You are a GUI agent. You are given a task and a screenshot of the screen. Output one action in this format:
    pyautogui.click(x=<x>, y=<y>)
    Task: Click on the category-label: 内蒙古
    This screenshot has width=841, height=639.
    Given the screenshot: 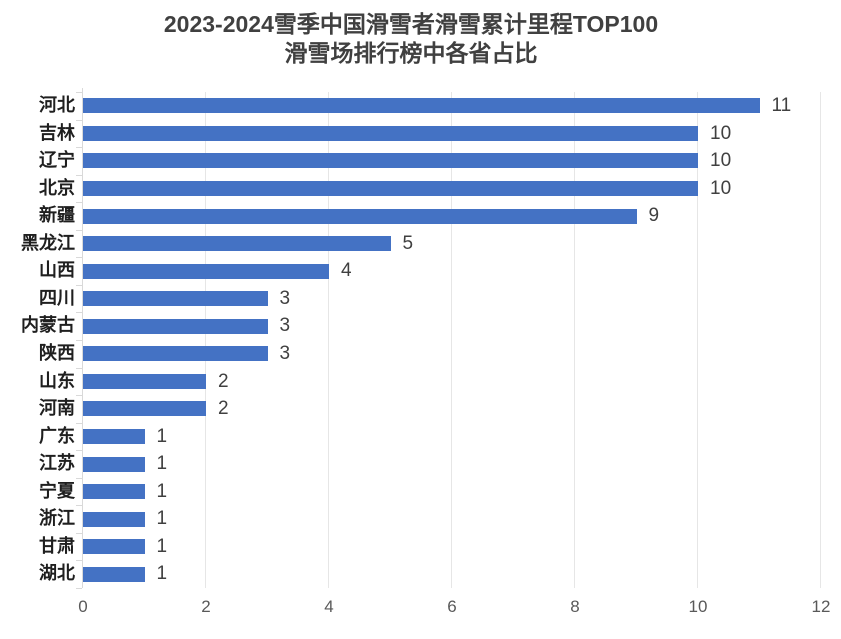 What is the action you would take?
    pyautogui.click(x=48, y=325)
    